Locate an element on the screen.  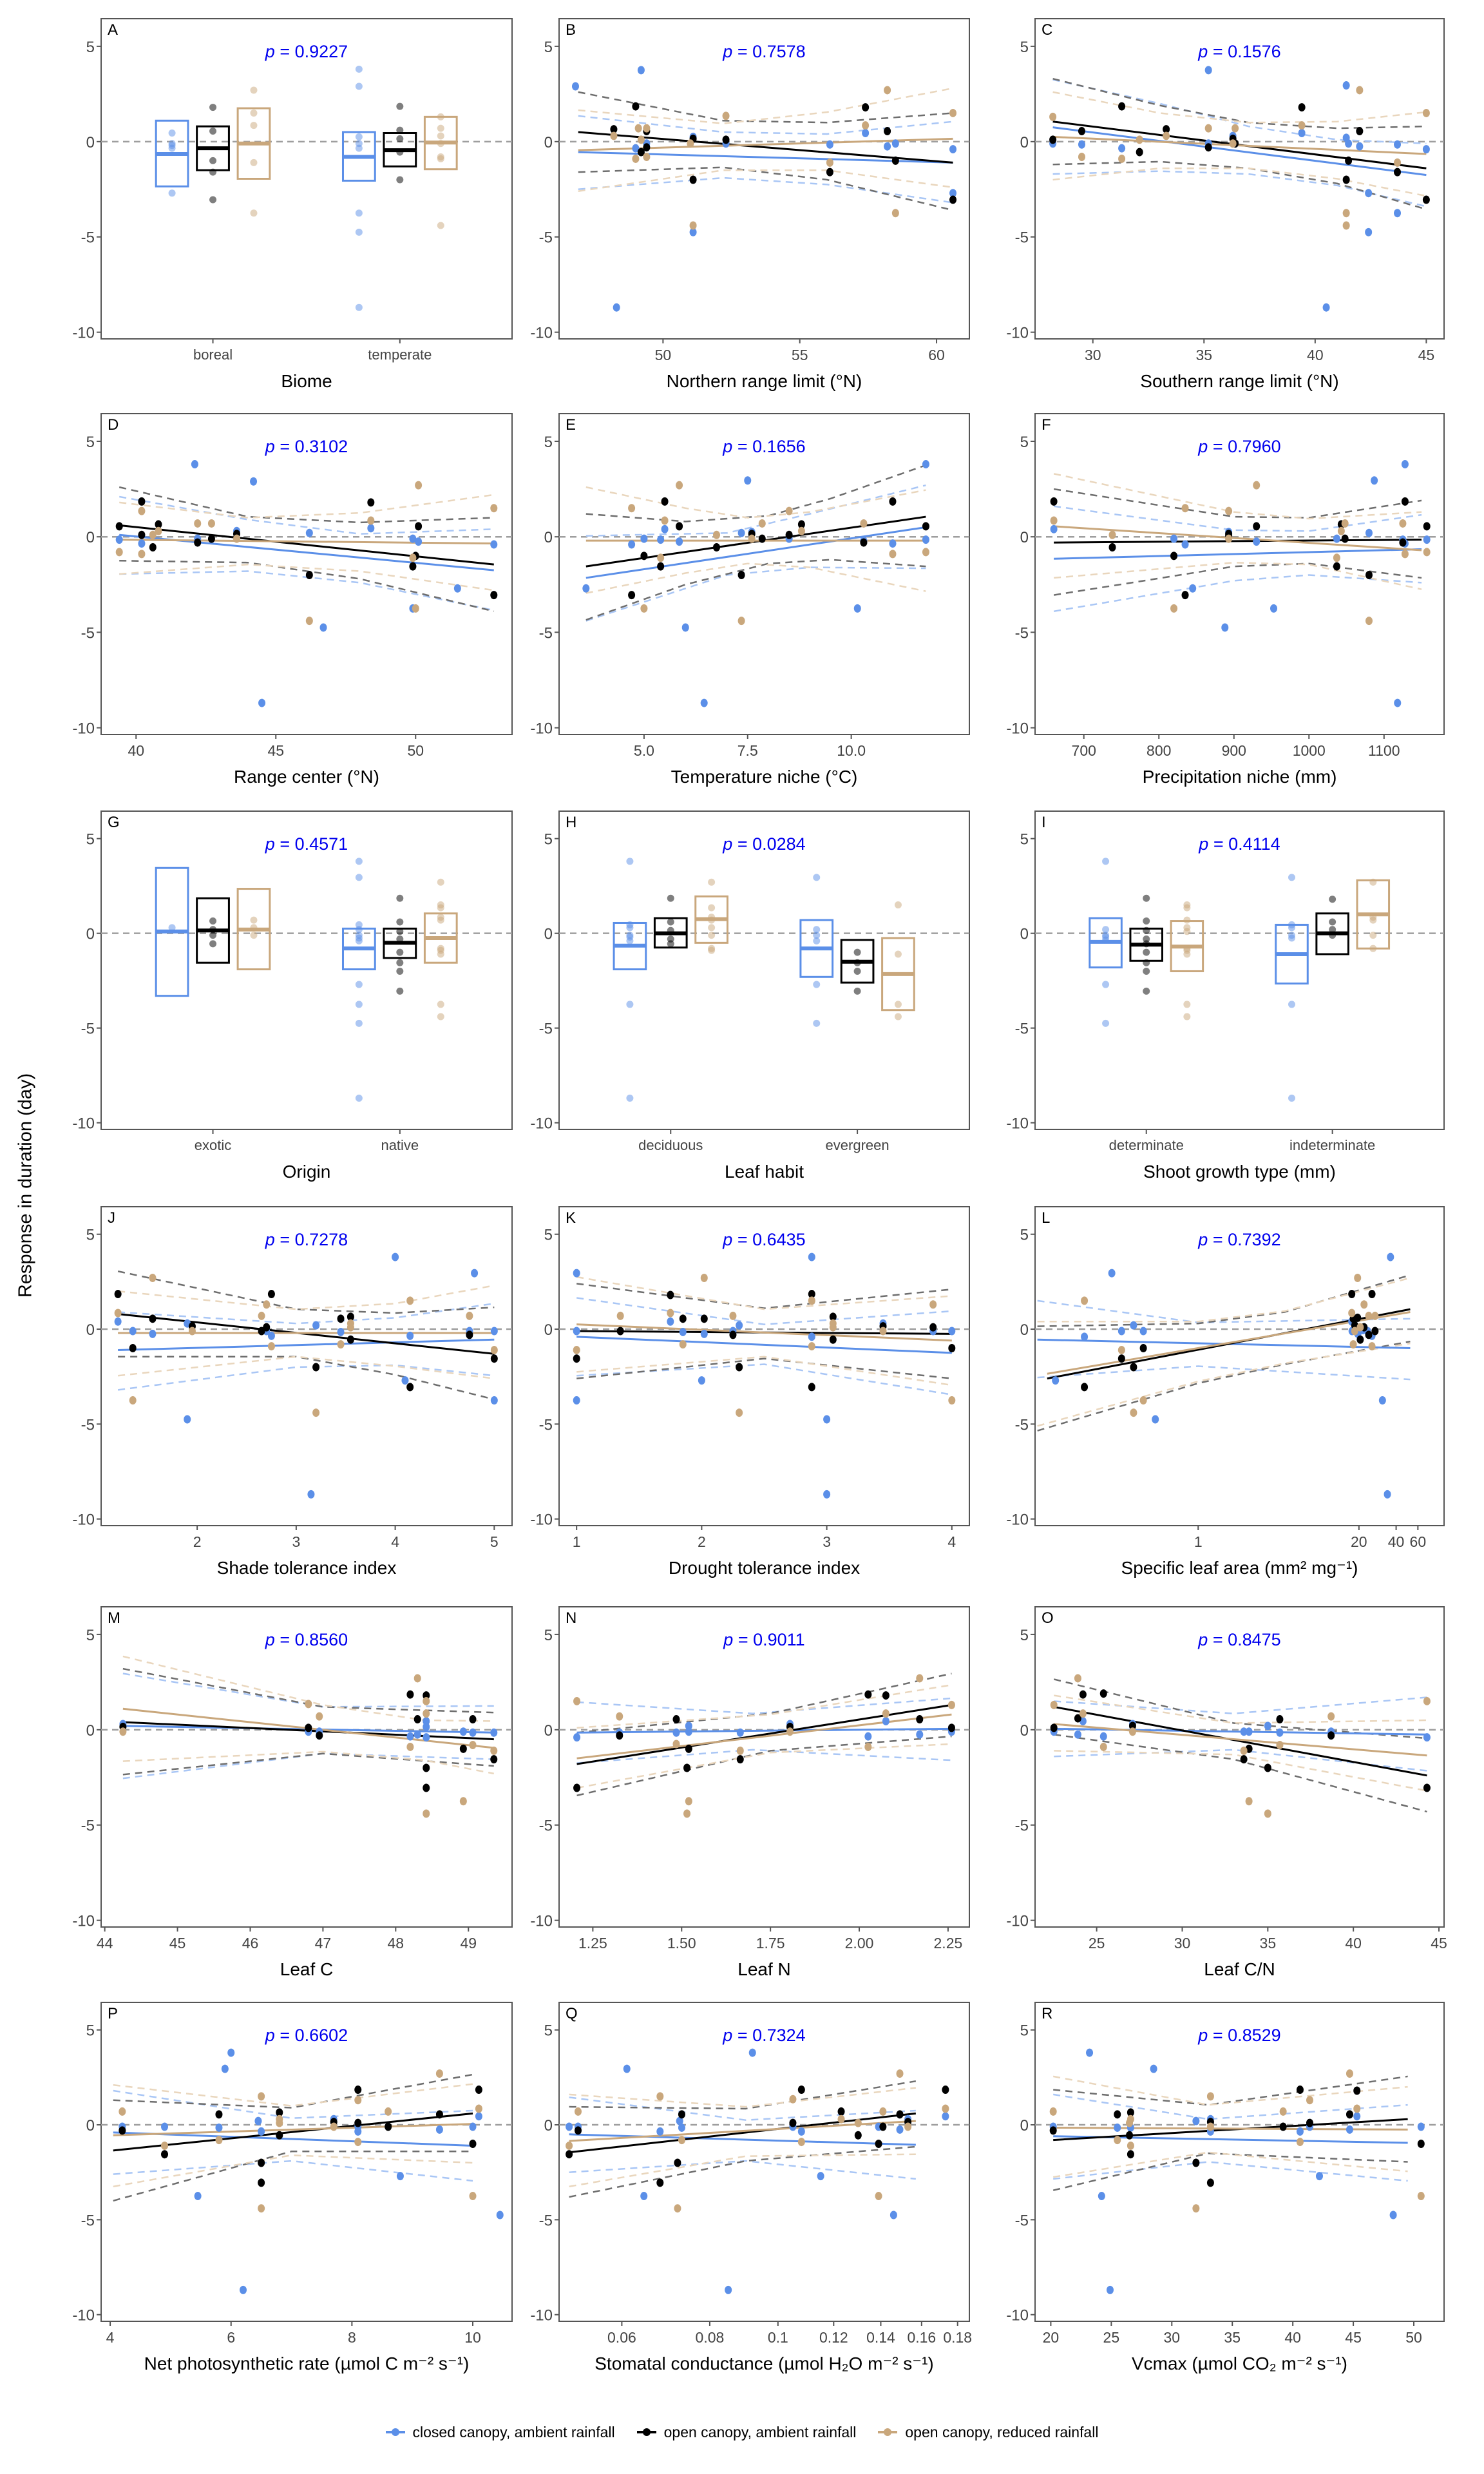
x-tick-label: 0.06 is located at coordinates (621, 2337).